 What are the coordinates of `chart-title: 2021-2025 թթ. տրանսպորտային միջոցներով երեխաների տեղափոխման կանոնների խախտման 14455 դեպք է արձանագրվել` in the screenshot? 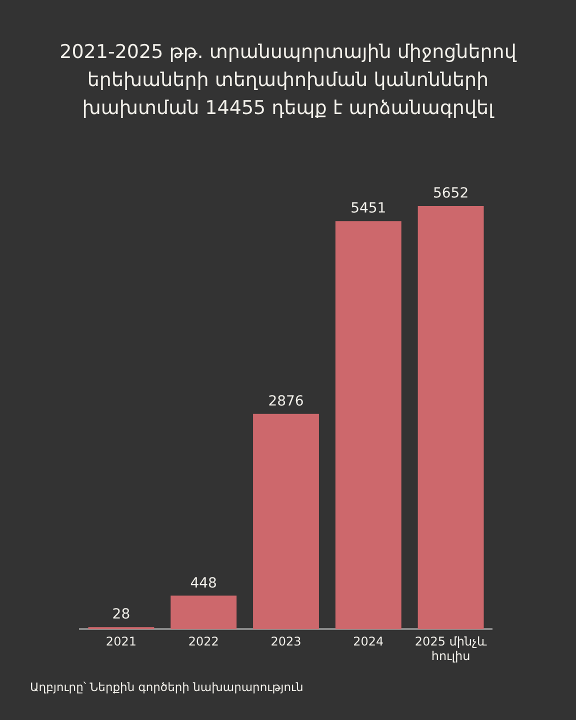 It's located at (288, 80).